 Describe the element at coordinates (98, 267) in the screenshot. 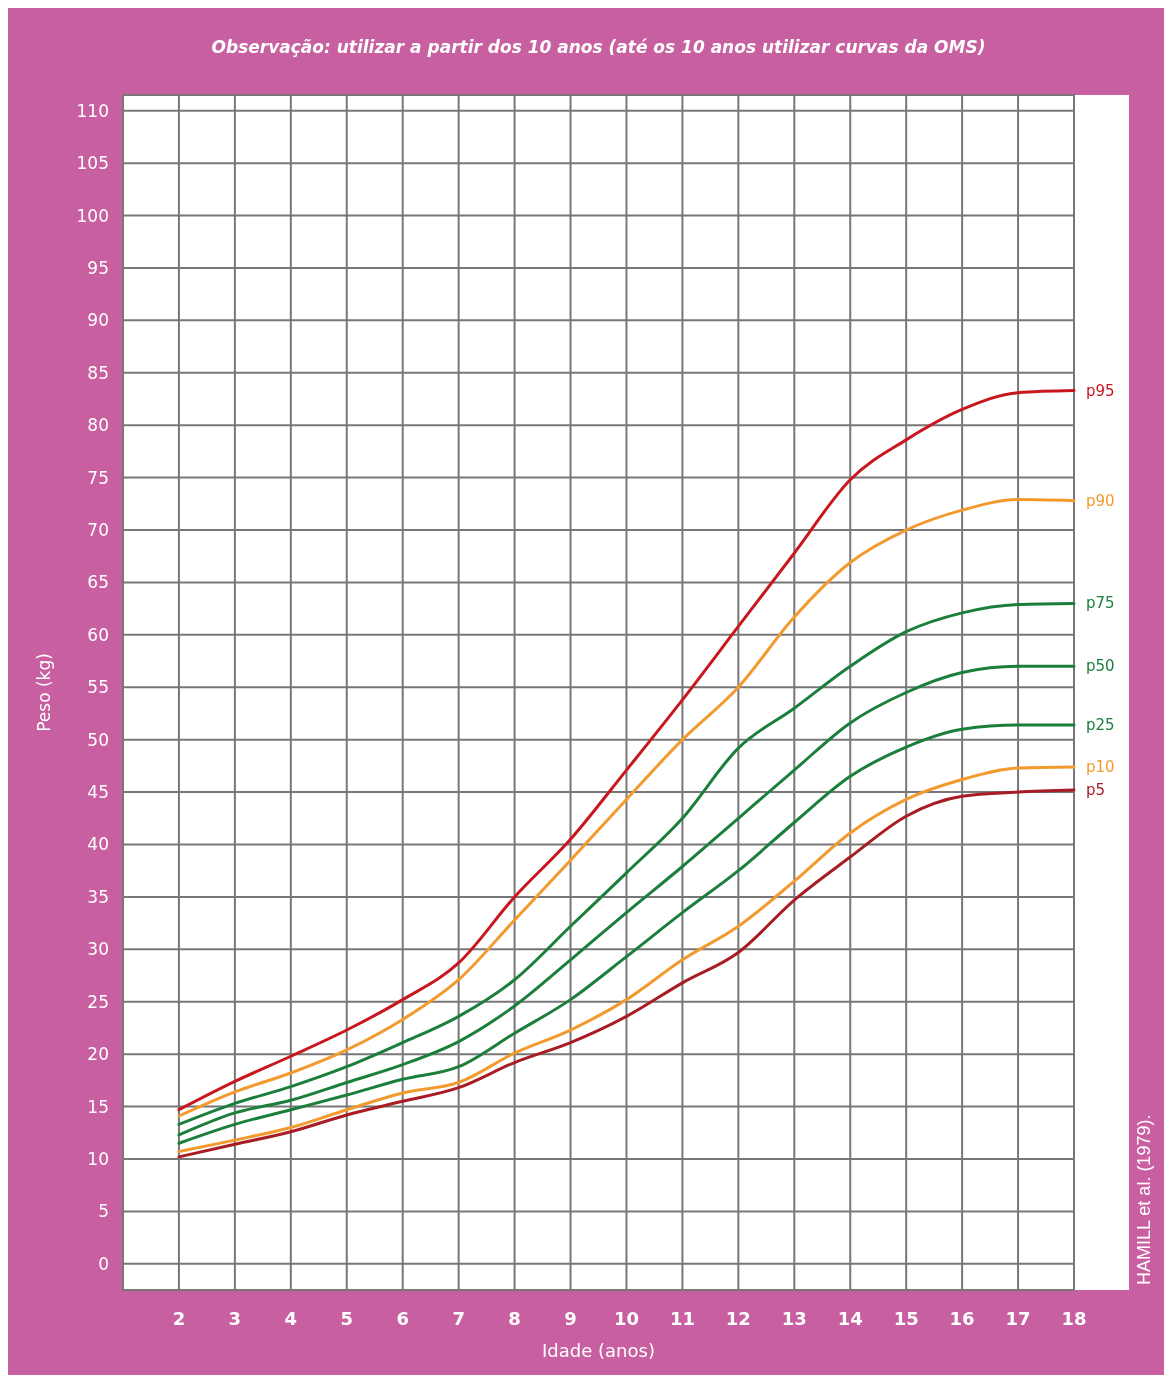

I see `y-tick-label: 95` at that location.